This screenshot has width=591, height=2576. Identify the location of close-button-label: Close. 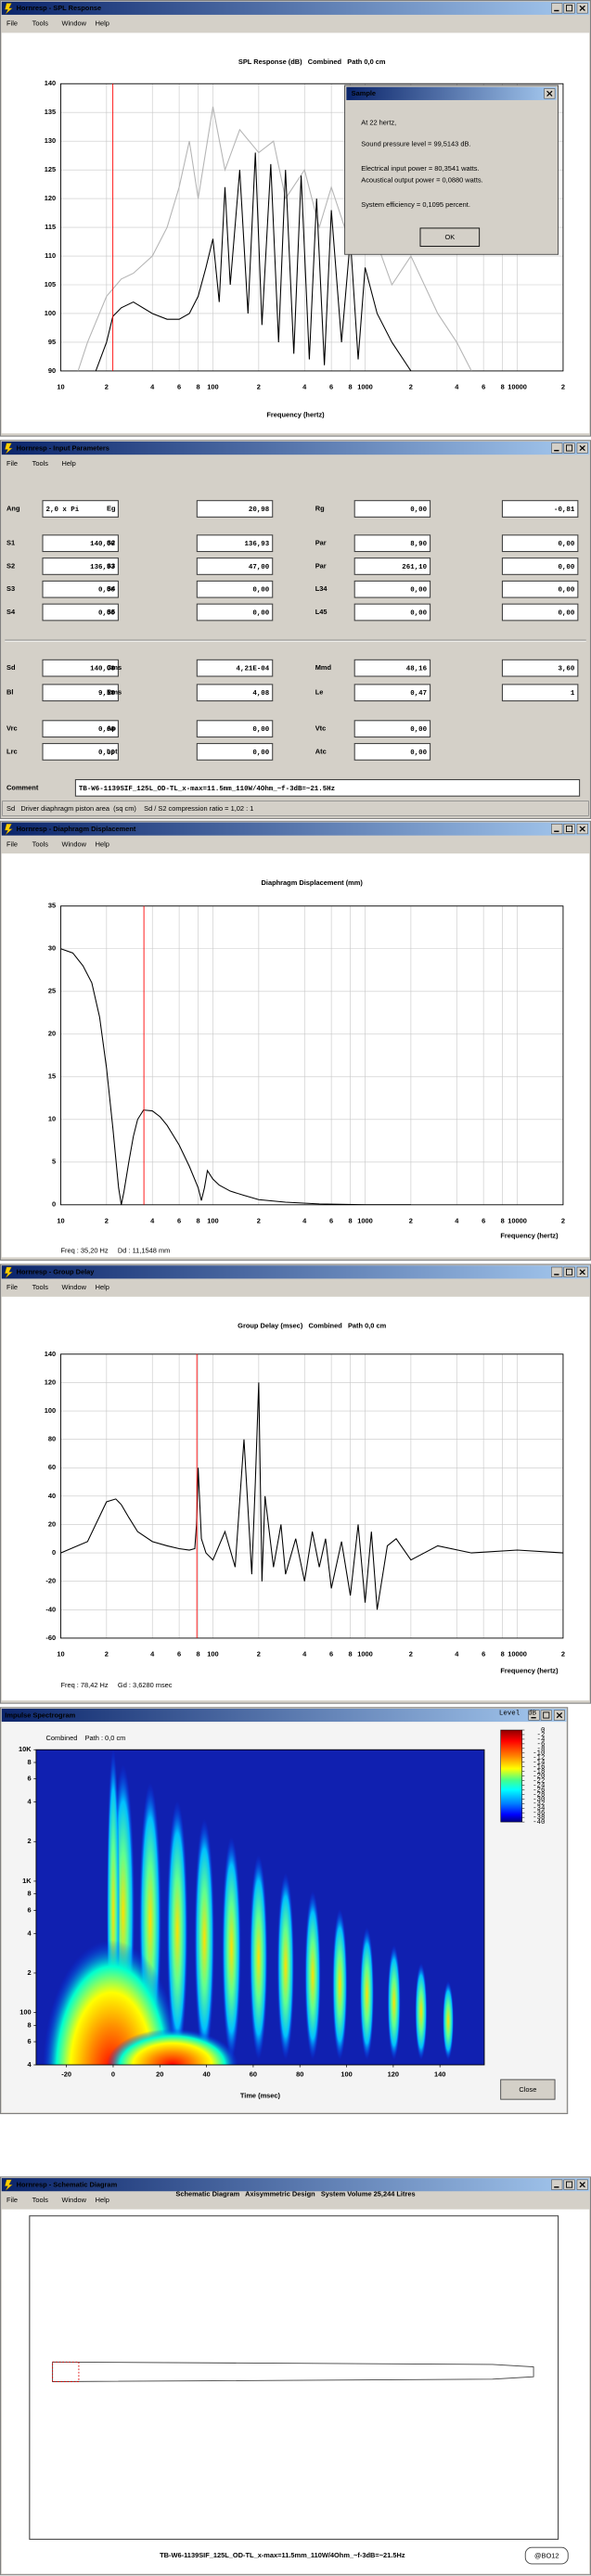
(528, 2089).